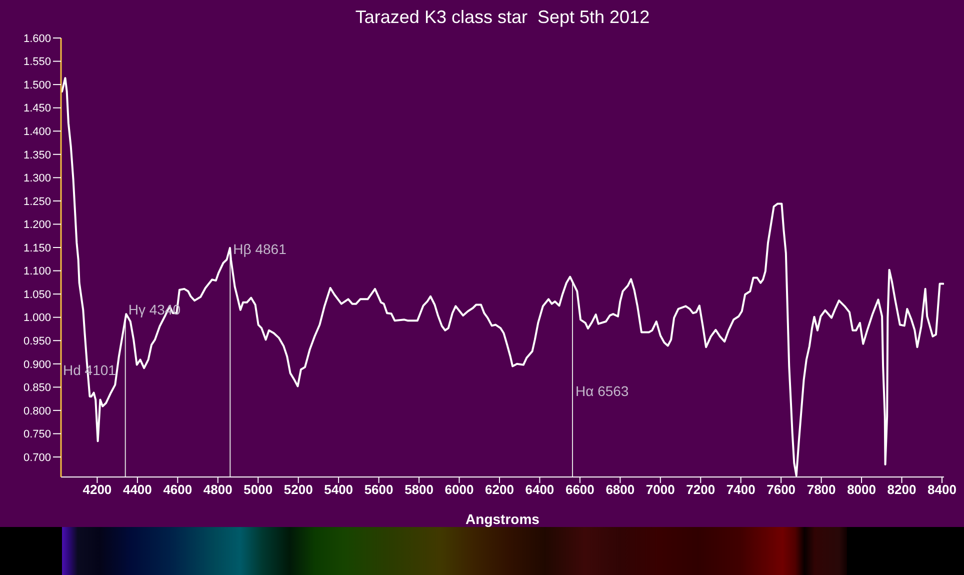 This screenshot has width=964, height=575. Describe the element at coordinates (37, 318) in the screenshot. I see `y-tick-label: 1.000` at that location.